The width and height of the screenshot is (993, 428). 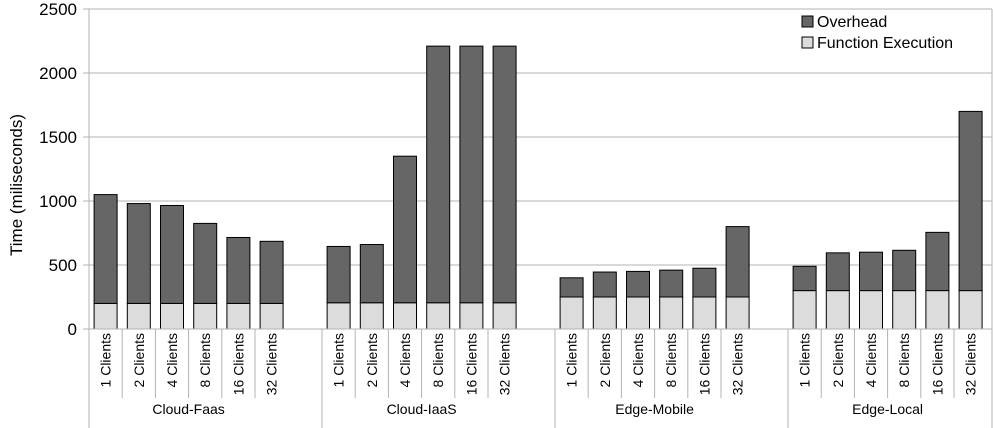 I want to click on y-tick-label: 500, so click(x=63, y=265).